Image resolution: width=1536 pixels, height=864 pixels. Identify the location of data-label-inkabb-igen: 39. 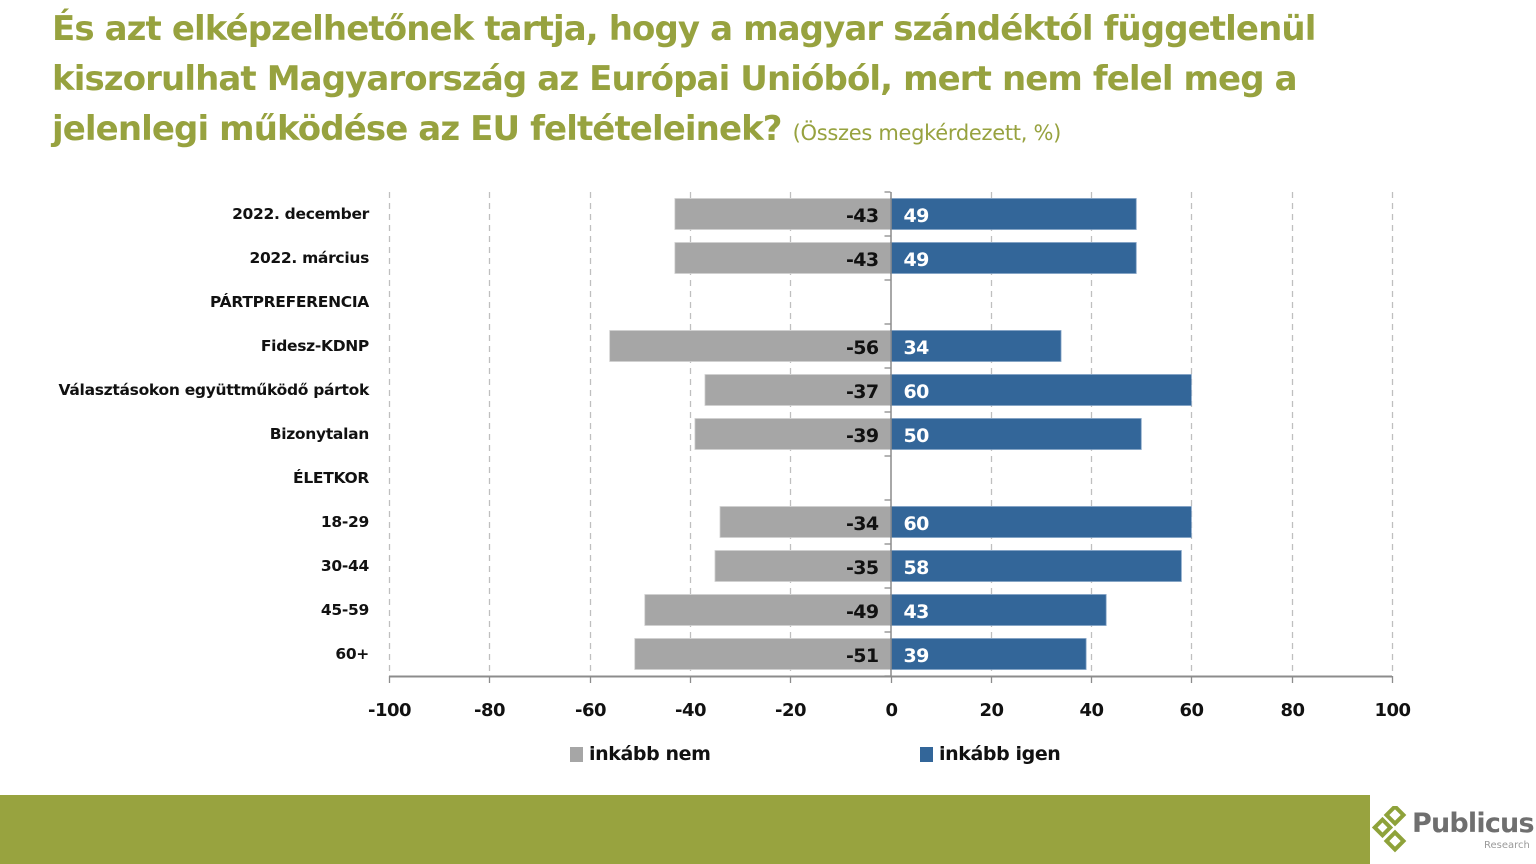
(916, 656).